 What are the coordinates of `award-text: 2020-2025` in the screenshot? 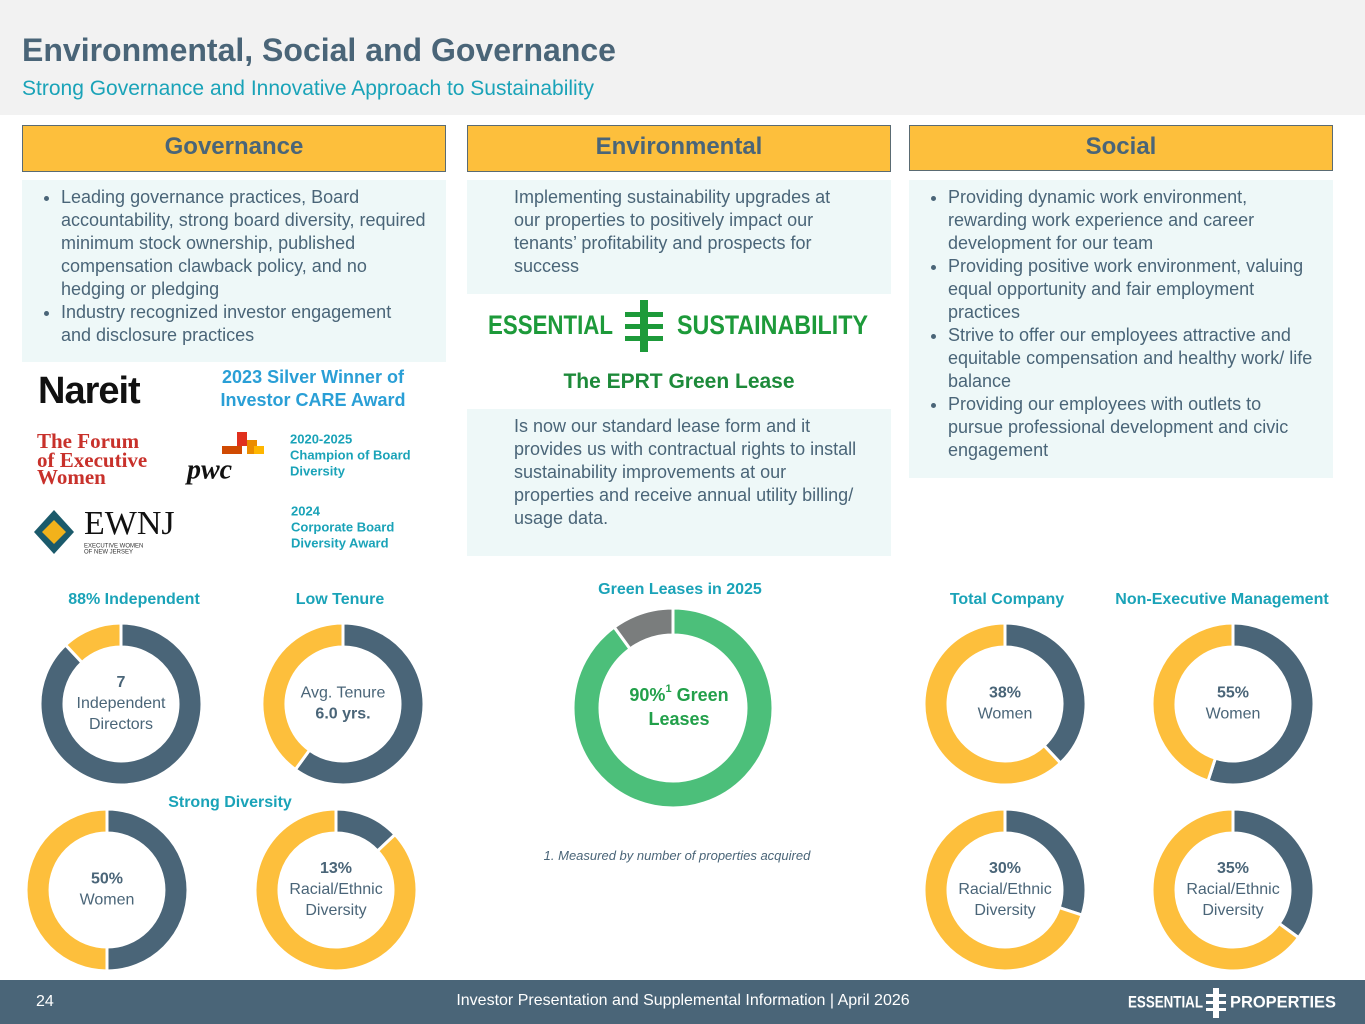 It's located at (321, 438).